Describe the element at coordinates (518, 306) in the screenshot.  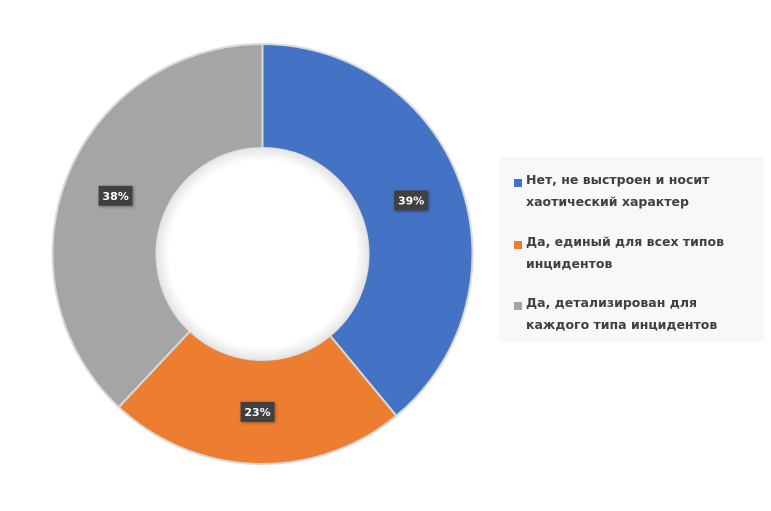
I see `legend-swatch-gray` at that location.